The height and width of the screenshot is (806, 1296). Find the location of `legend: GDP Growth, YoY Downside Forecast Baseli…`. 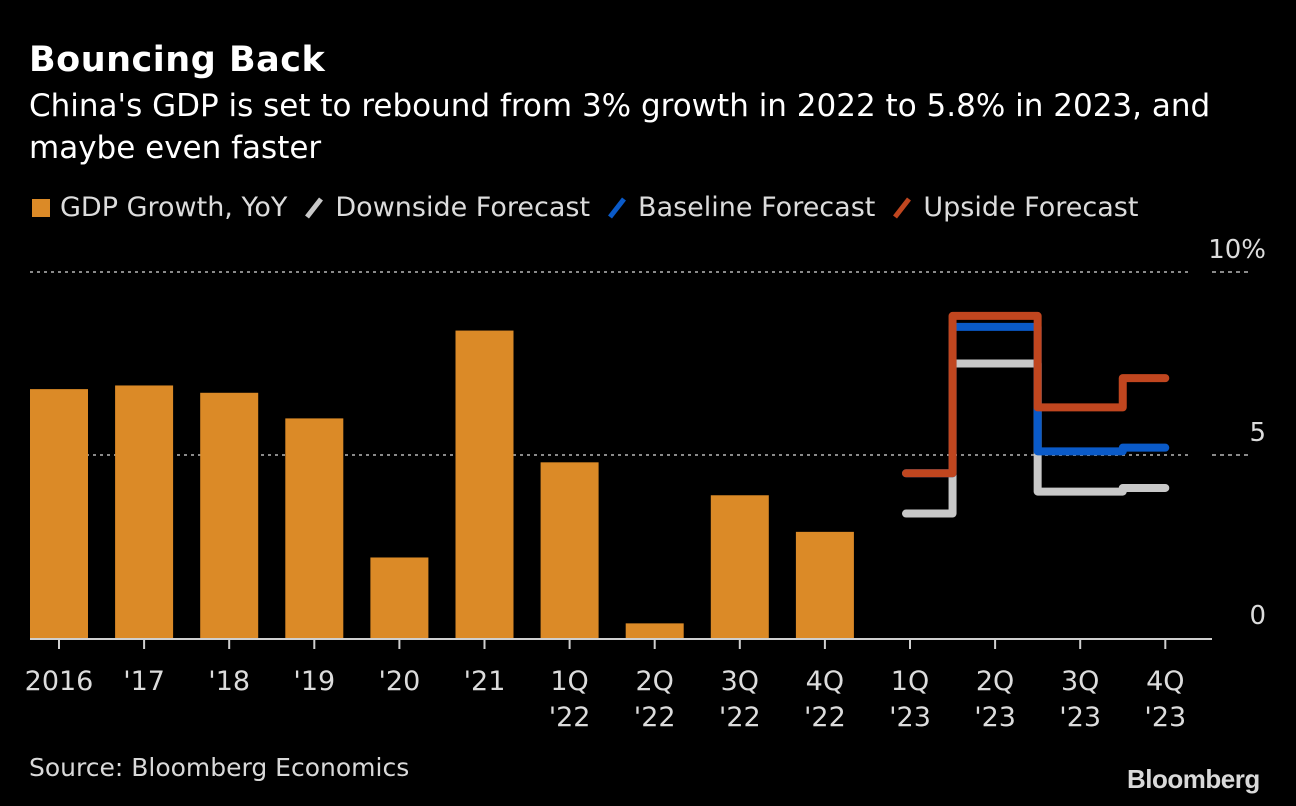

legend: GDP Growth, YoY Downside Forecast Baseli… is located at coordinates (593, 207).